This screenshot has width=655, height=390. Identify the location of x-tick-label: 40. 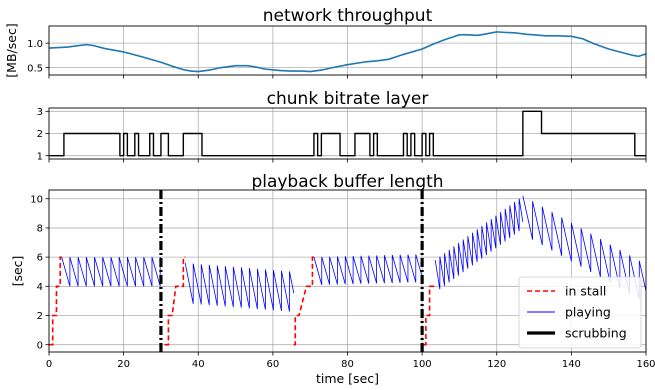
(198, 364).